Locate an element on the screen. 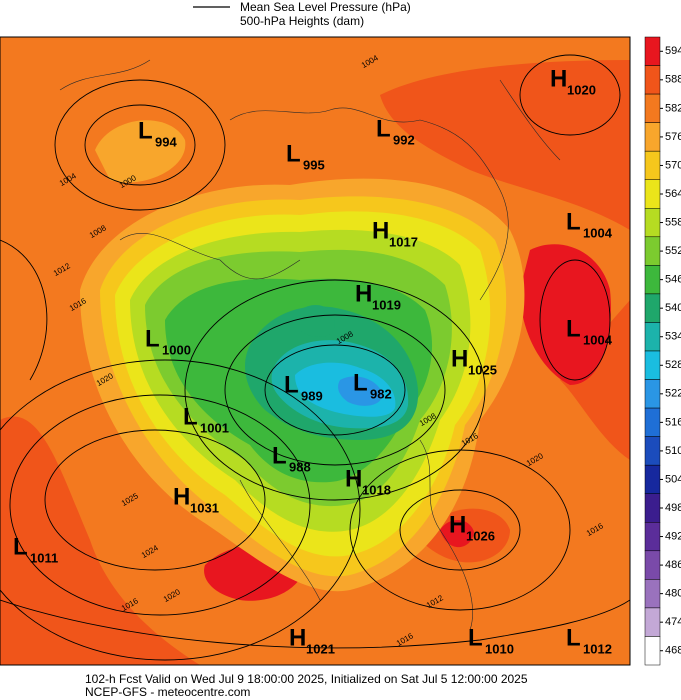  colorbar-tick-label: 492 is located at coordinates (673, 536).